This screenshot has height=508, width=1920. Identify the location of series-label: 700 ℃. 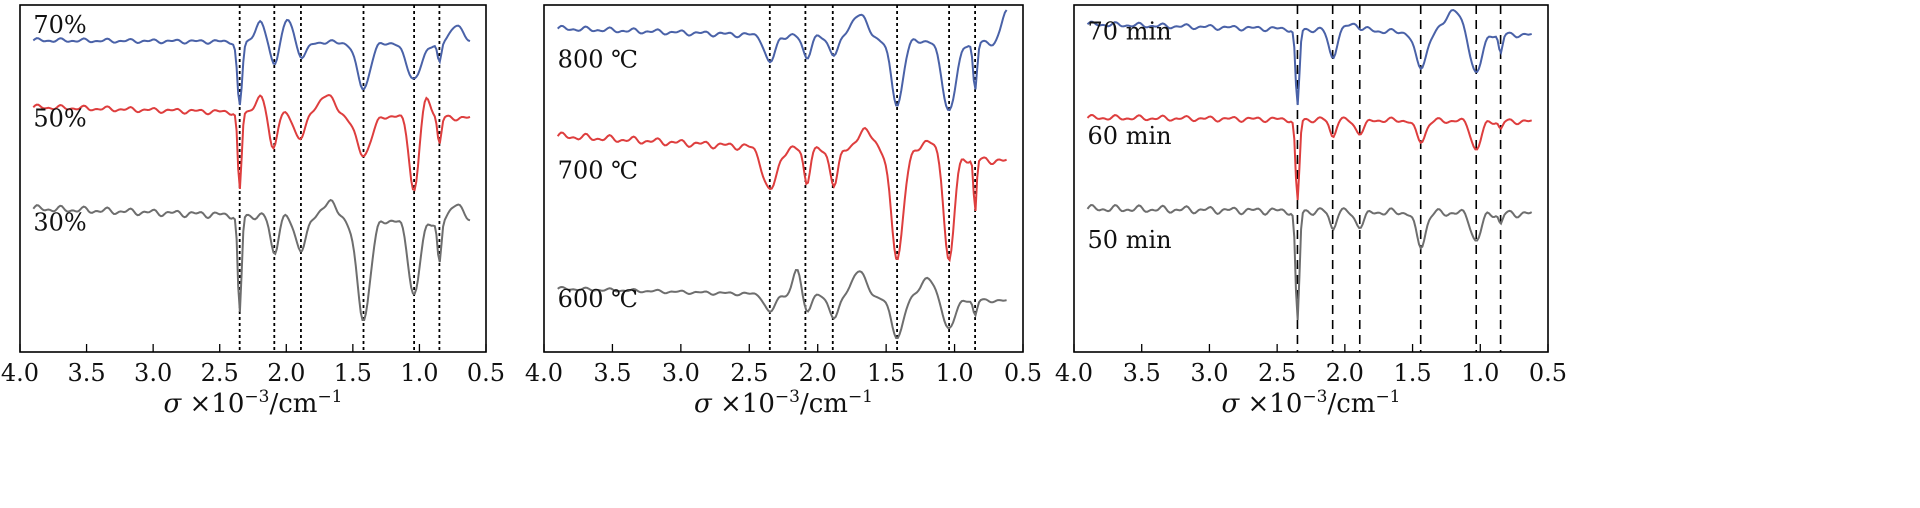
(598, 171).